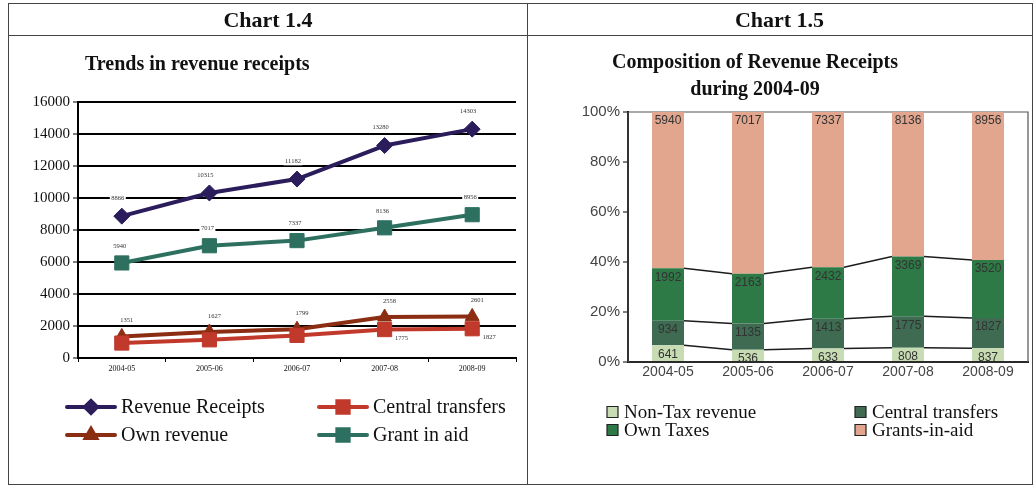 This screenshot has height=490, width=1035. Describe the element at coordinates (908, 324) in the screenshot. I see `annotation: 1775` at that location.